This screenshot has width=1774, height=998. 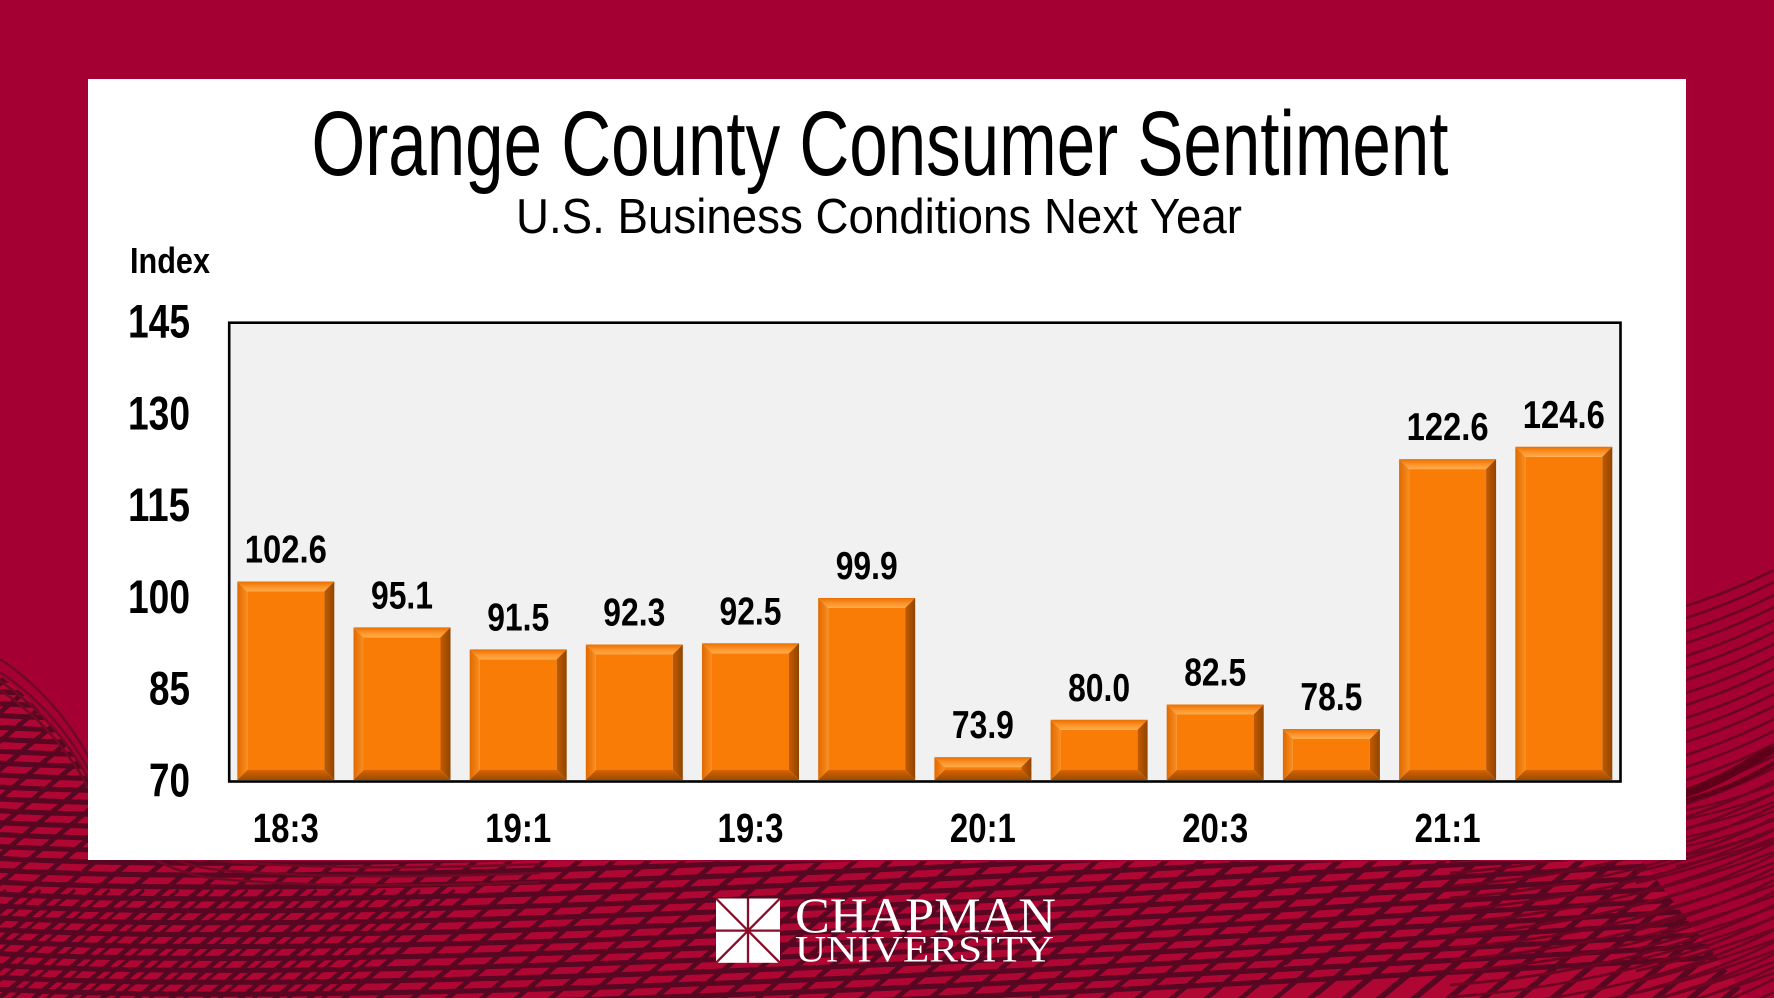 What do you see at coordinates (286, 550) in the screenshot?
I see `svg-text: 102.6` at bounding box center [286, 550].